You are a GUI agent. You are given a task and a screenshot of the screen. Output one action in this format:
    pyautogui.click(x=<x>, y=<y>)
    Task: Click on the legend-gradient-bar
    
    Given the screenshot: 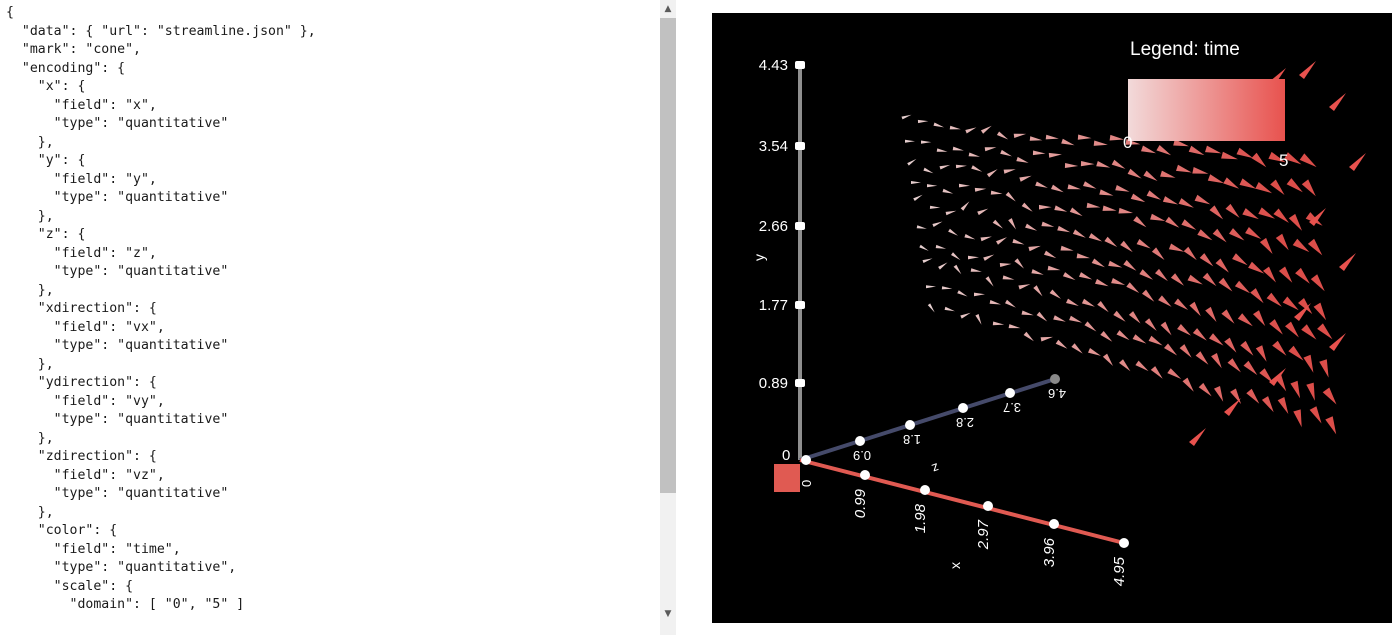 What is the action you would take?
    pyautogui.click(x=1206, y=110)
    